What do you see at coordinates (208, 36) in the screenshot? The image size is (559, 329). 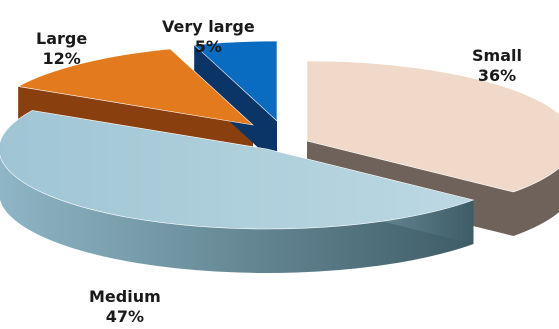 I see `slice-label-very-large: Very large 5%` at bounding box center [208, 36].